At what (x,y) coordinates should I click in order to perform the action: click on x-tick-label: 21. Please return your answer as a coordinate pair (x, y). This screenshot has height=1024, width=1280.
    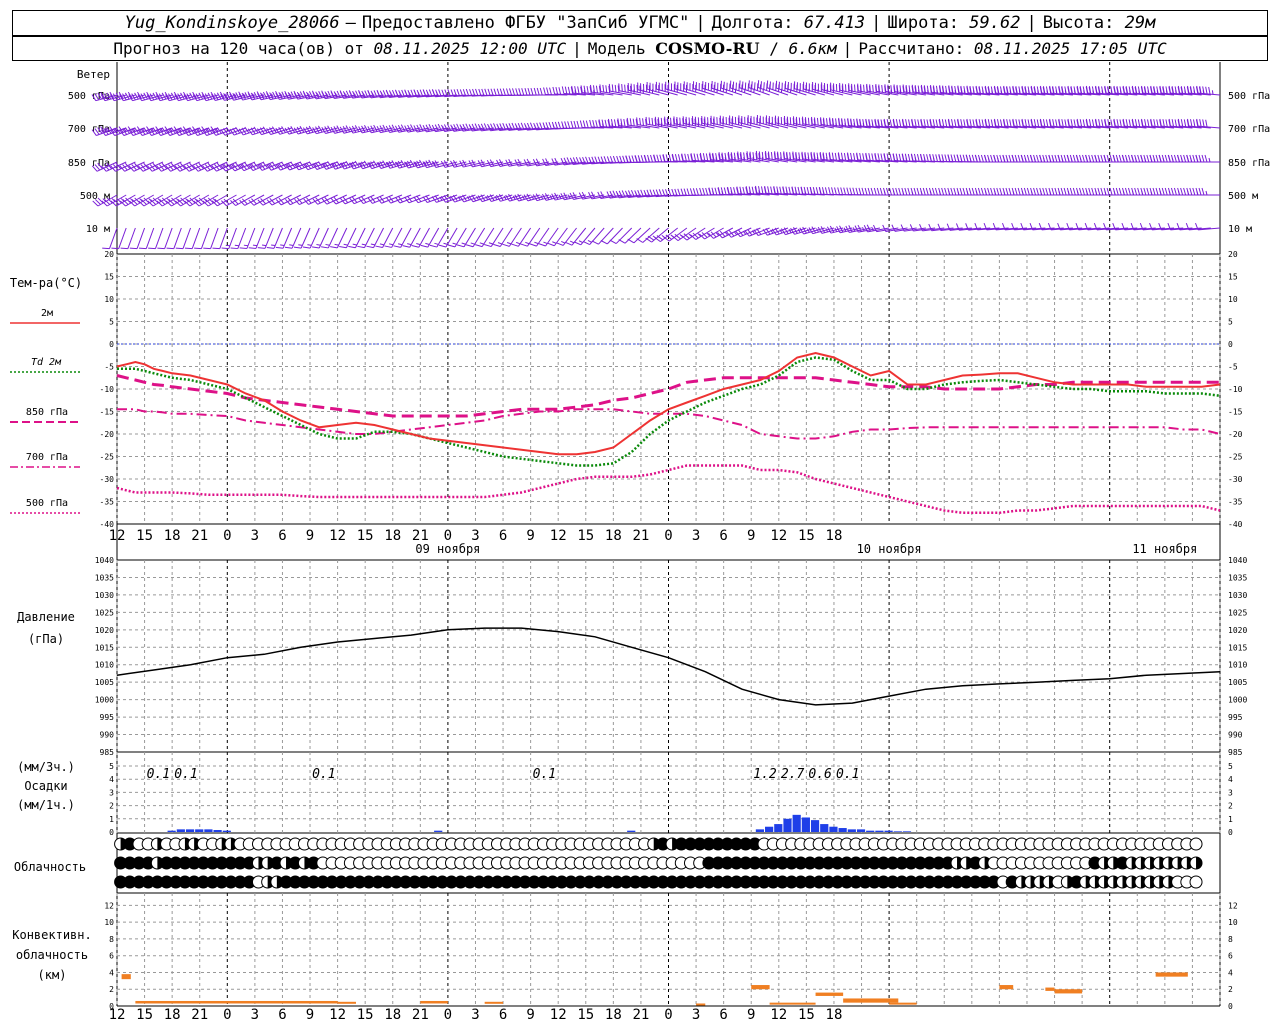
    Looking at the image, I should click on (640, 1015).